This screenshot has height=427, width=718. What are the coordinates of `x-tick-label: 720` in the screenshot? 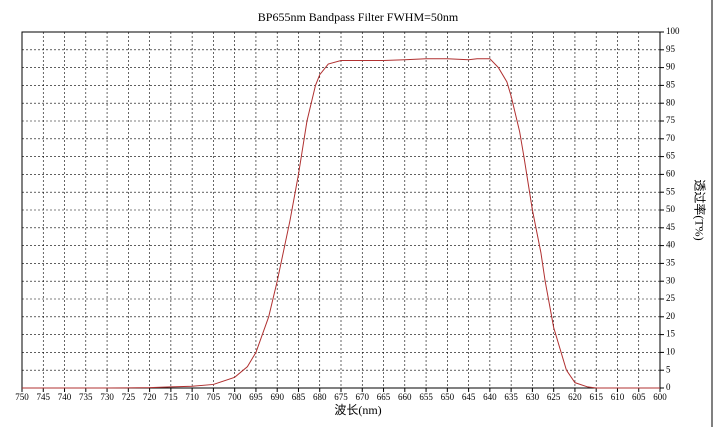 It's located at (150, 397).